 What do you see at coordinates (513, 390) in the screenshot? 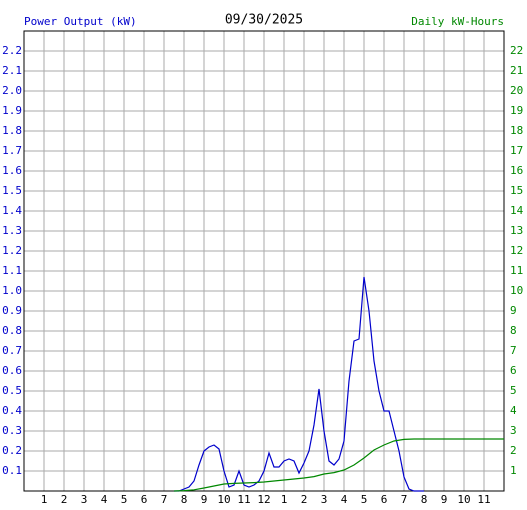
I see `y2-tick-label: 5` at bounding box center [513, 390].